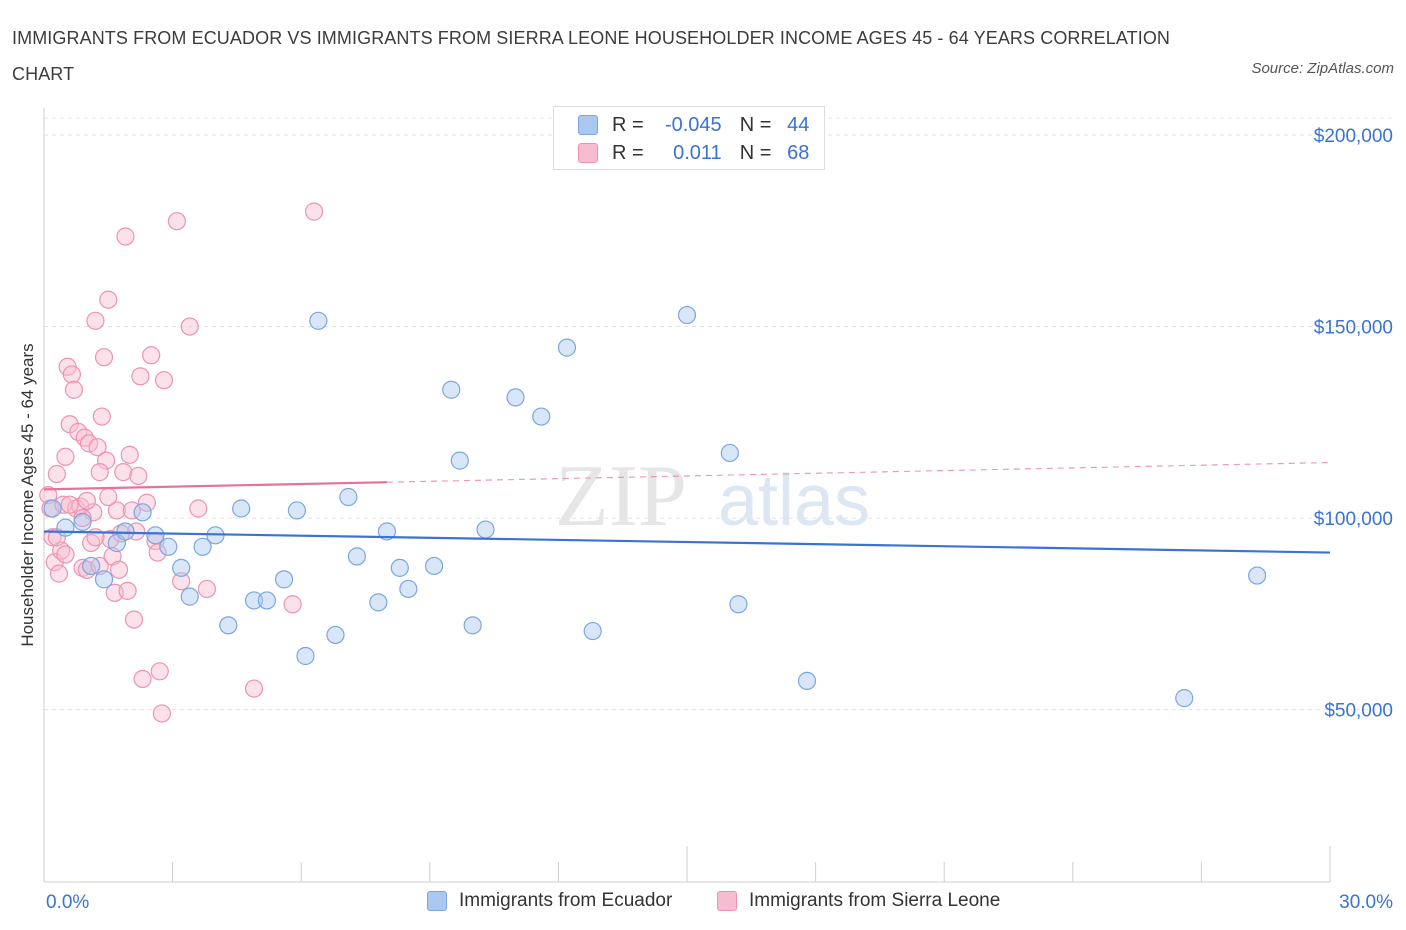 This screenshot has height=930, width=1406. What do you see at coordinates (1358, 711) in the screenshot?
I see `y-tick-label: $50,000` at bounding box center [1358, 711].